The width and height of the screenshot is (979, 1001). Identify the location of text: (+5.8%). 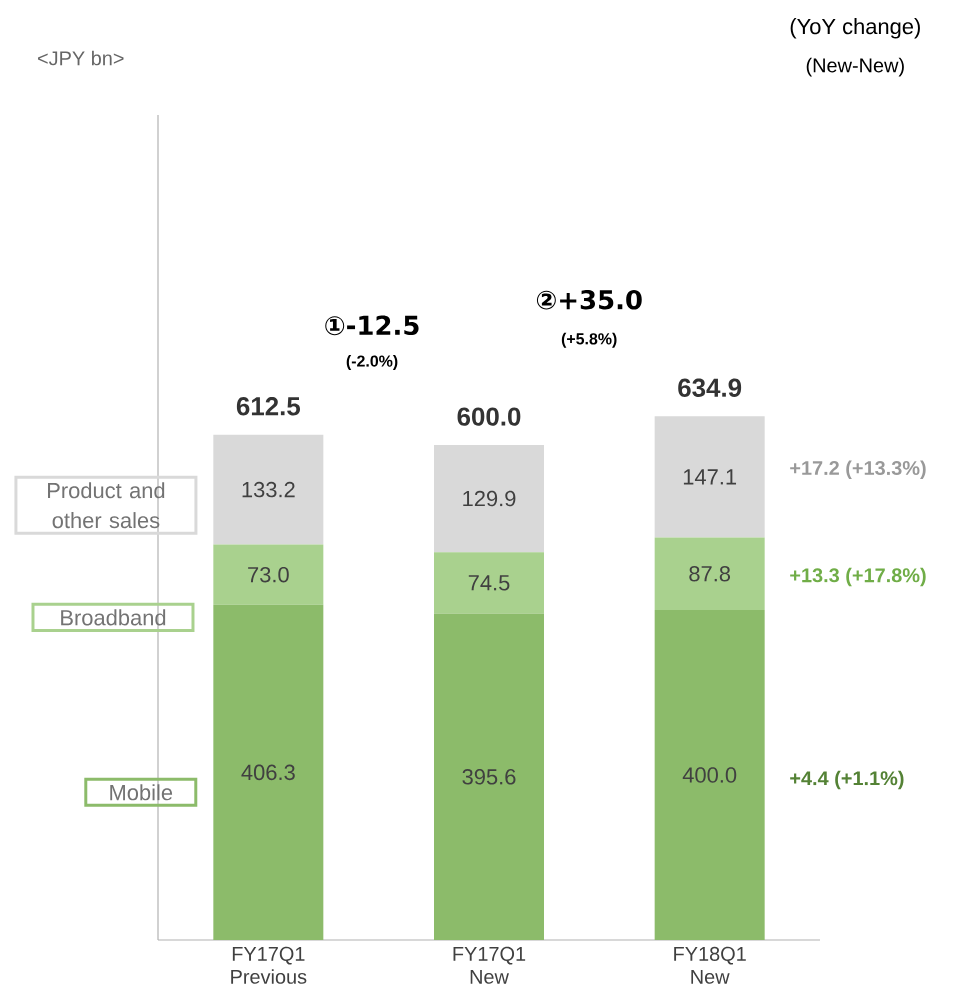
(589, 340).